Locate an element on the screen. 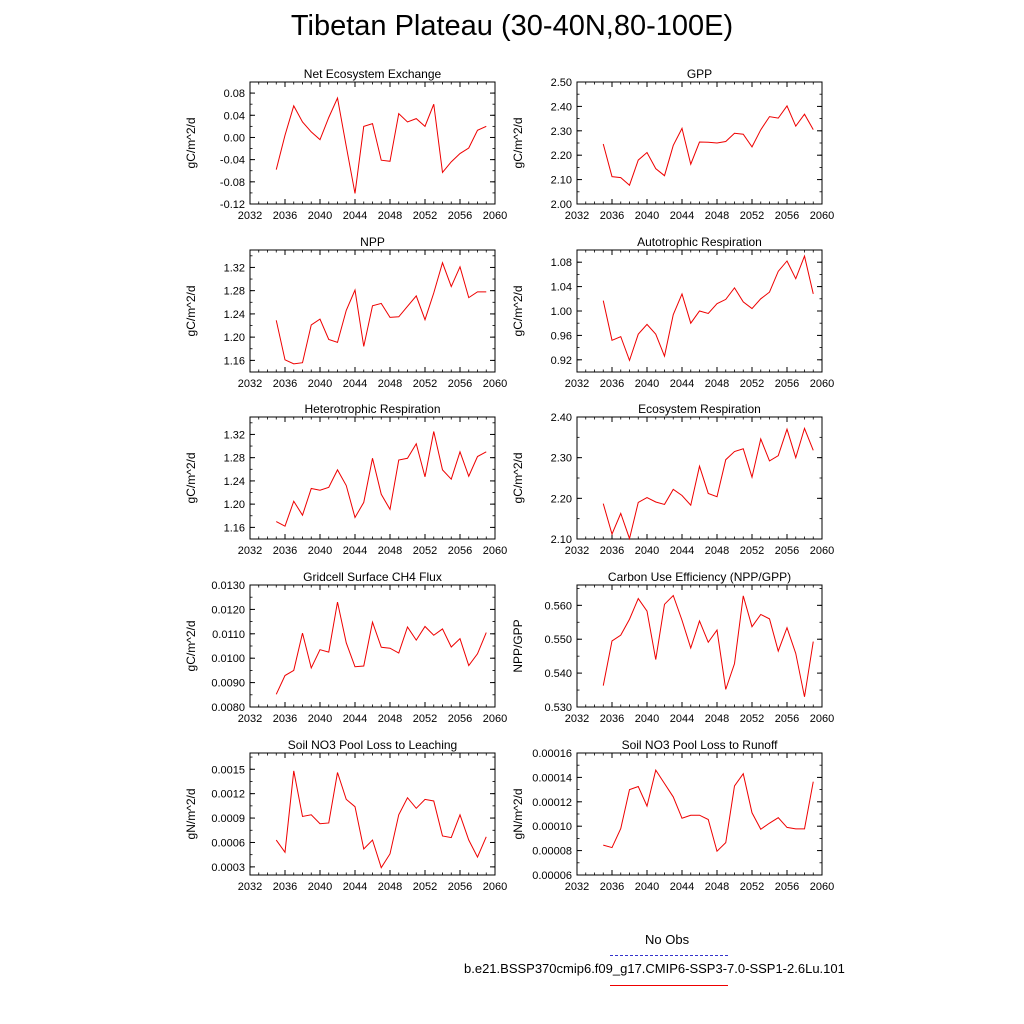 Image resolution: width=1024 pixels, height=1024 pixels. y-tick-label: 0.04 is located at coordinates (234, 116).